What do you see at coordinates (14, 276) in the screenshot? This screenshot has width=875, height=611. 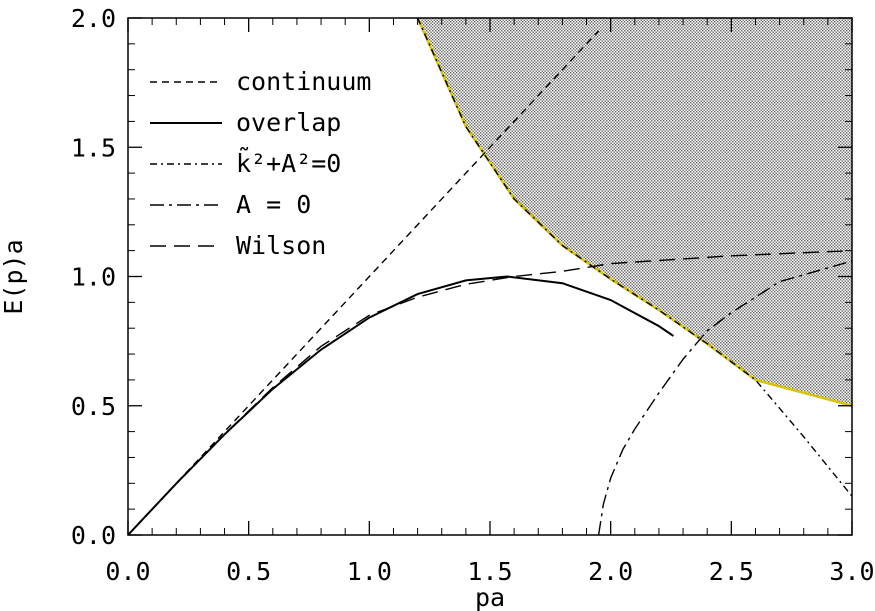 I see `y-axis-title: E(p)a` at bounding box center [14, 276].